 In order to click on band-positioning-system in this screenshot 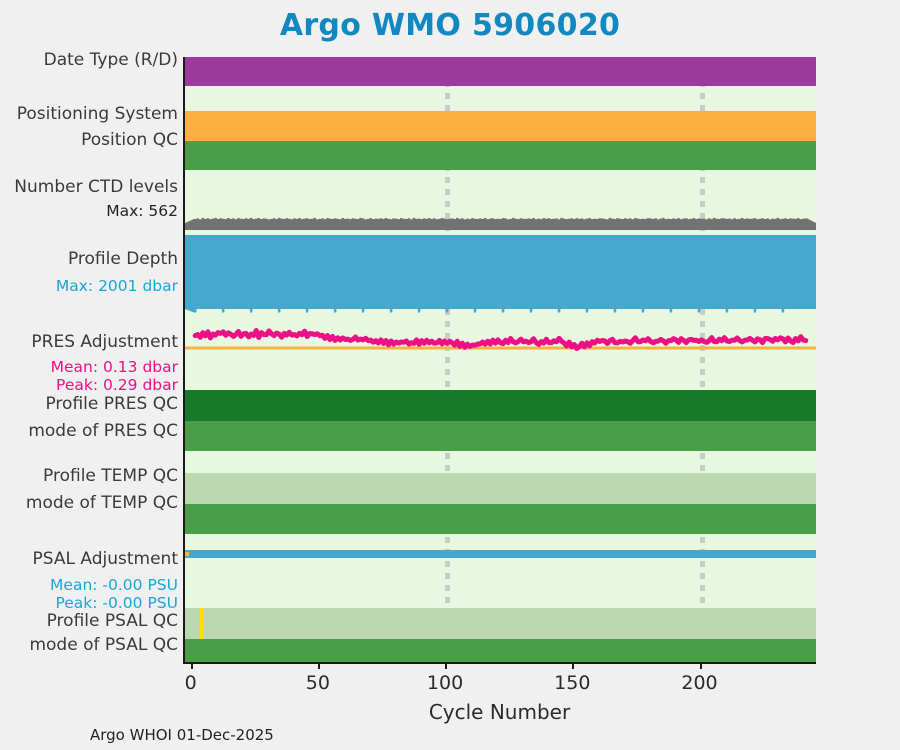, I will do `click(500, 126)`.